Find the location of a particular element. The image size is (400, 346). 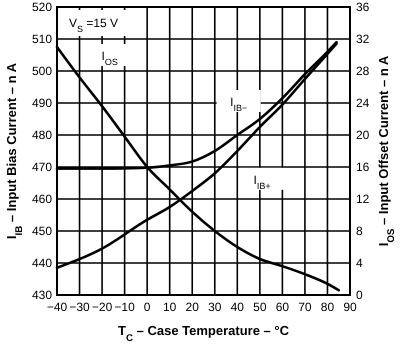

x-axis-title: T$_{C}$ – Case Temperature – °C is located at coordinates (204, 333).